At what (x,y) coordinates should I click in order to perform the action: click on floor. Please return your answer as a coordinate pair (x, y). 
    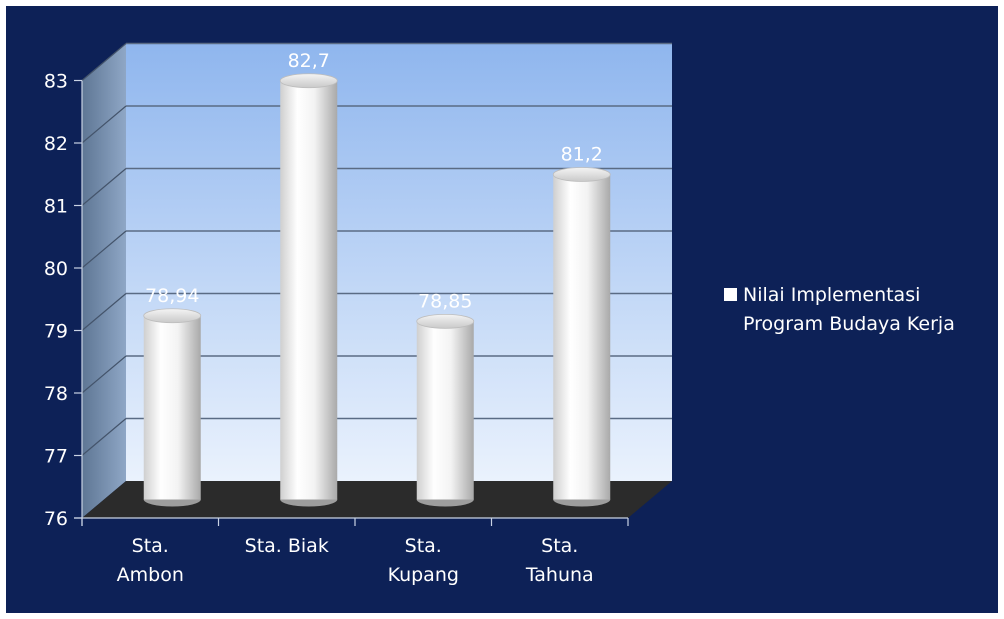
    Looking at the image, I should click on (377, 499).